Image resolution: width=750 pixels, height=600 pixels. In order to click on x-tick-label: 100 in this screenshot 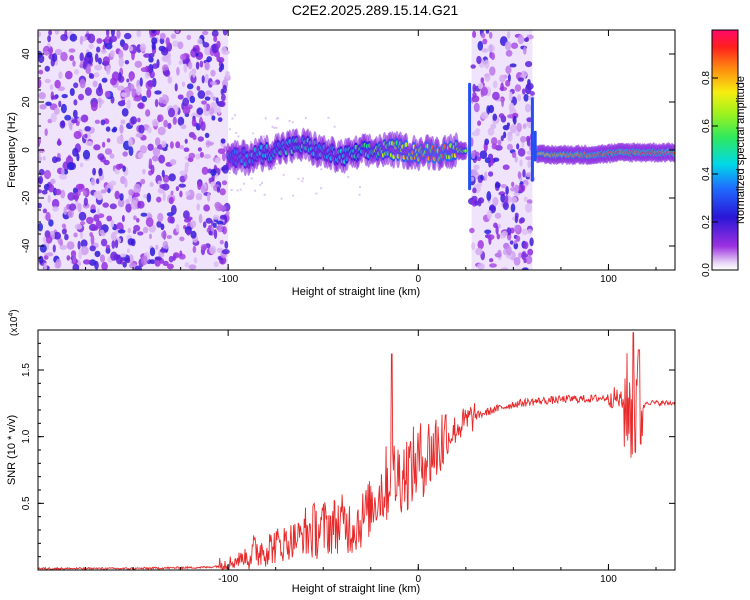, I will do `click(608, 579)`.